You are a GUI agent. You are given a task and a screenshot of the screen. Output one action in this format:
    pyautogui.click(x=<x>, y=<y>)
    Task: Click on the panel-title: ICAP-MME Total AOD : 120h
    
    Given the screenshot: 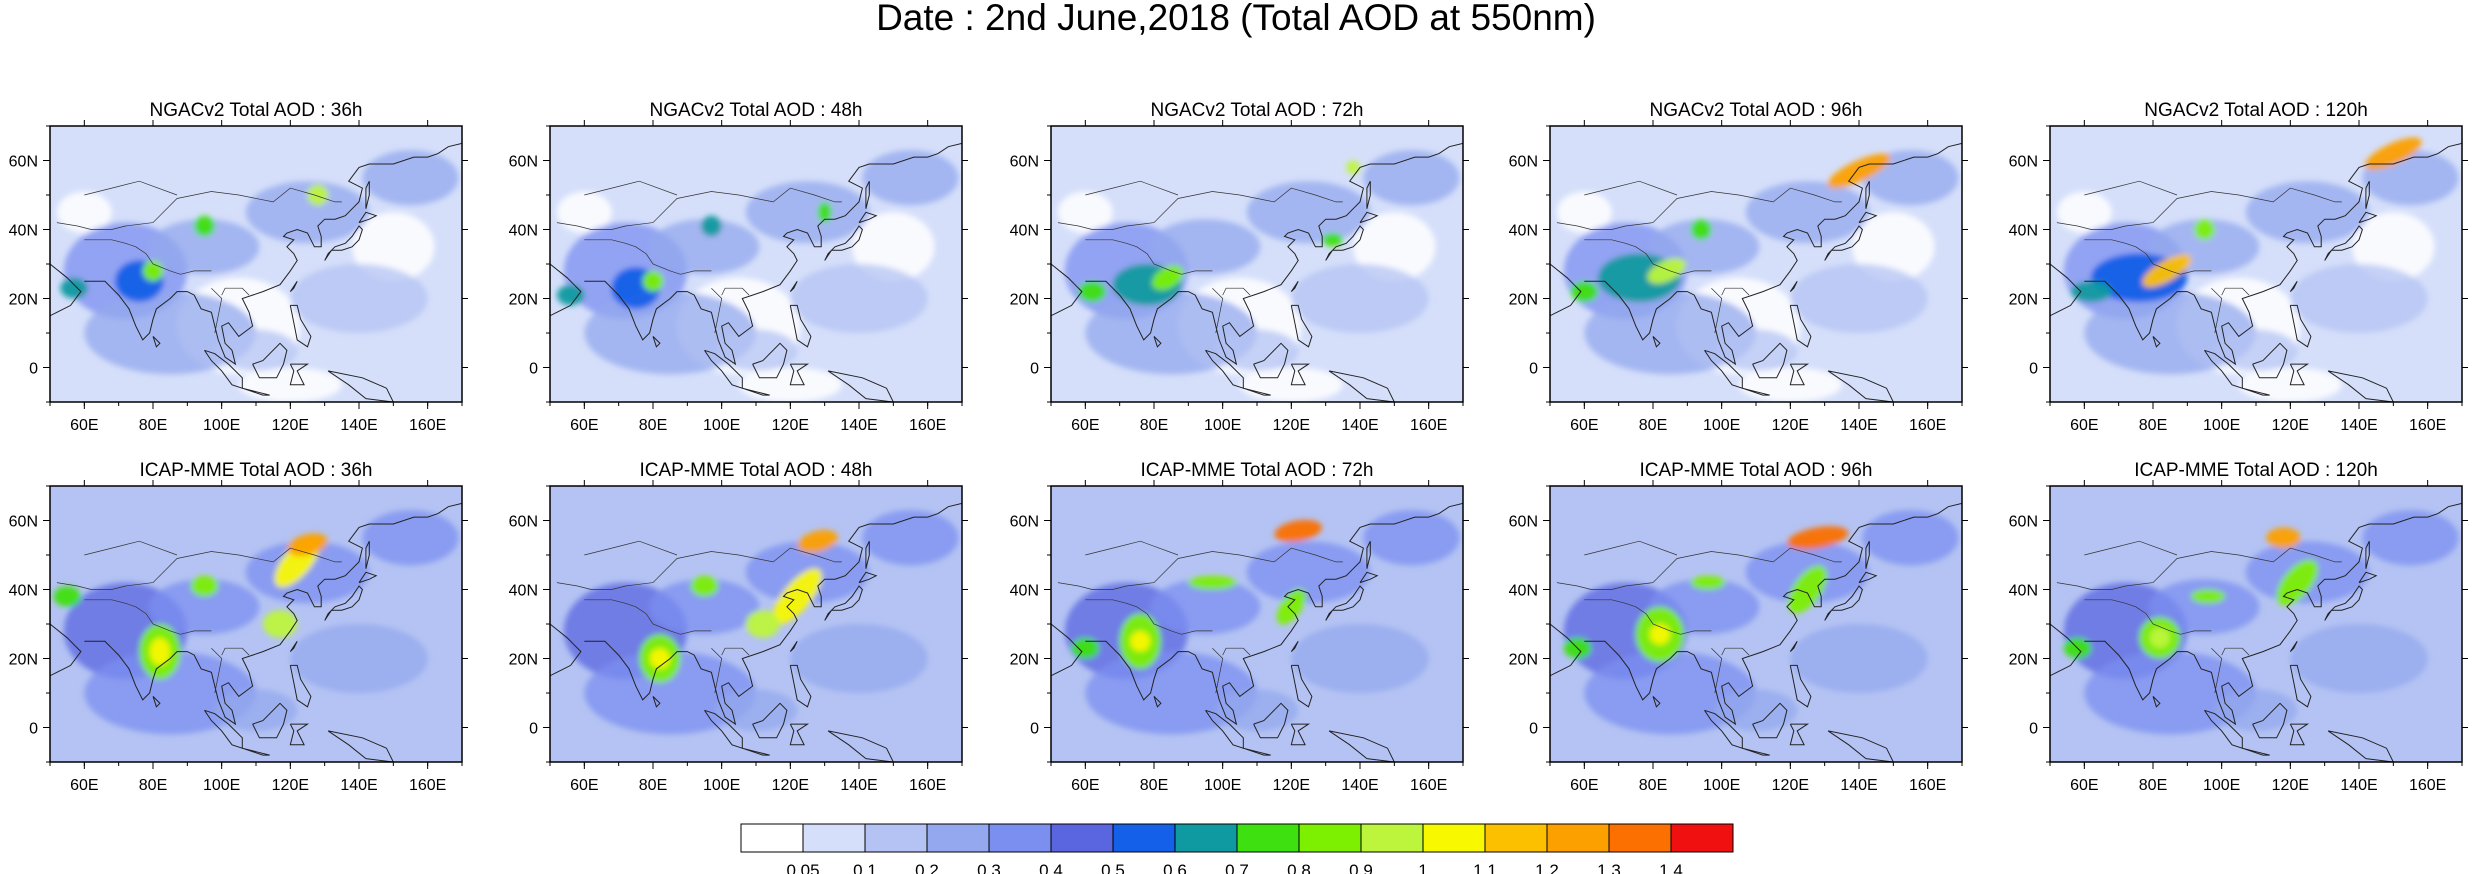 What is the action you would take?
    pyautogui.click(x=2256, y=470)
    